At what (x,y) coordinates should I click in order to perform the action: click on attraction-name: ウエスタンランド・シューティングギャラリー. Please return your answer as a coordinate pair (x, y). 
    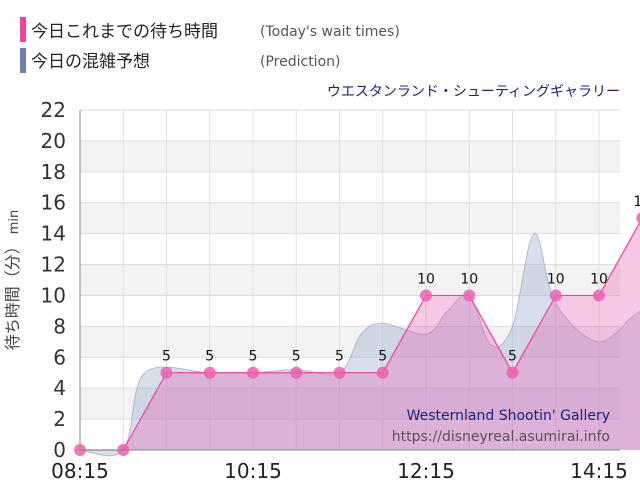
    Looking at the image, I should click on (473, 92).